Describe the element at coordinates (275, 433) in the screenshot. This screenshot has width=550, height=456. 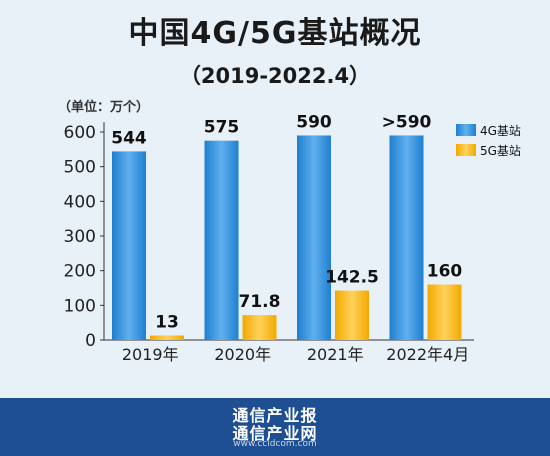
I see `footer-publisher-2: 通信产业网` at that location.